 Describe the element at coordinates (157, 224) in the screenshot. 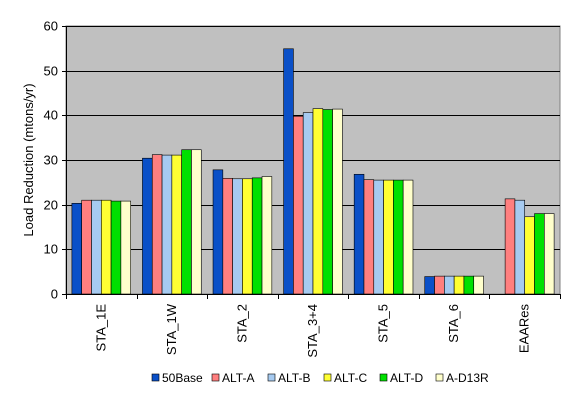

I see `bar-alt-a-sta_1w` at that location.